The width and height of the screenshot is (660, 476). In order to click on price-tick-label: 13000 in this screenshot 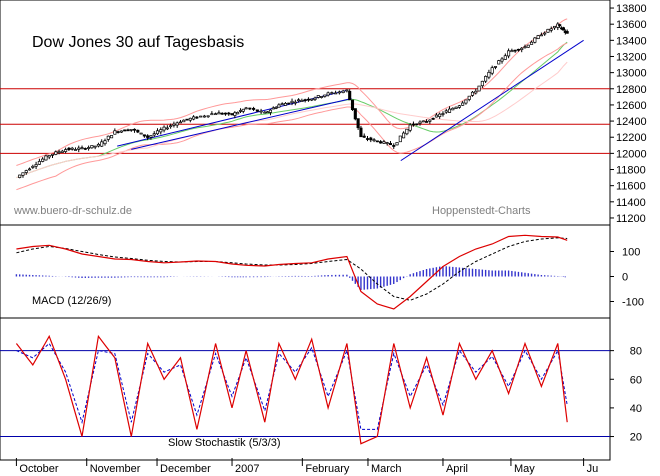, I will do `click(631, 74)`.